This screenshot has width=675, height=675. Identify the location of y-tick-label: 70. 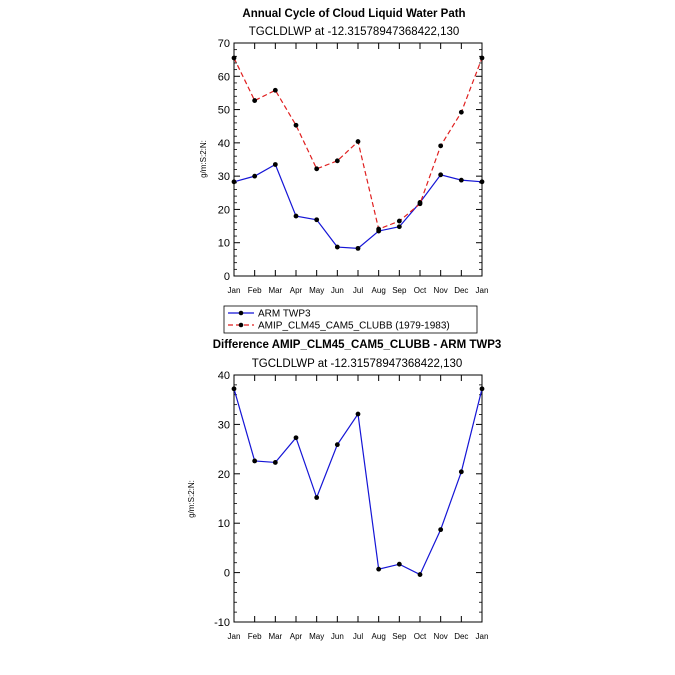
(224, 44).